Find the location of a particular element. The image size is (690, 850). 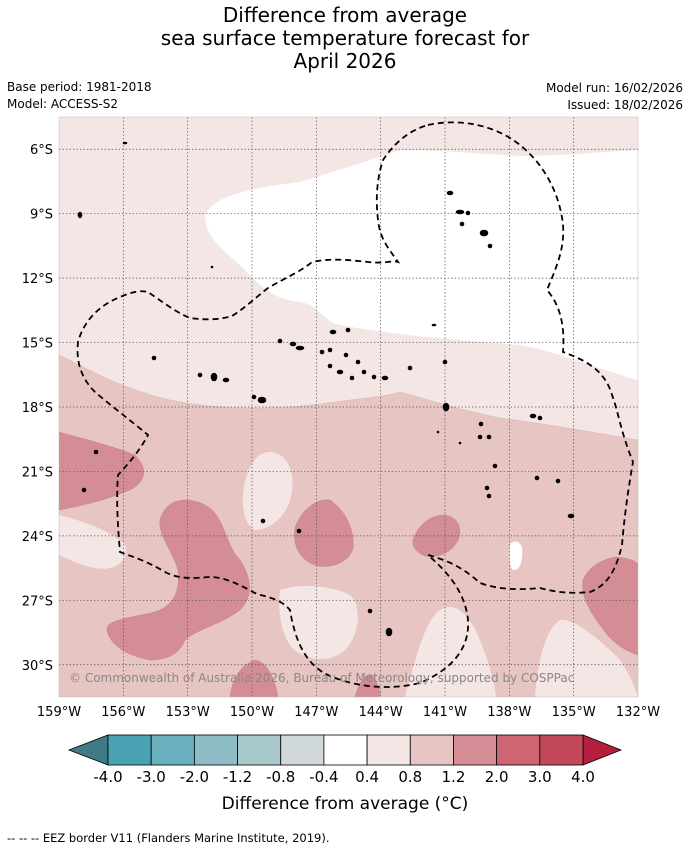

colorbar-title: Difference from average (°C) is located at coordinates (345, 804).